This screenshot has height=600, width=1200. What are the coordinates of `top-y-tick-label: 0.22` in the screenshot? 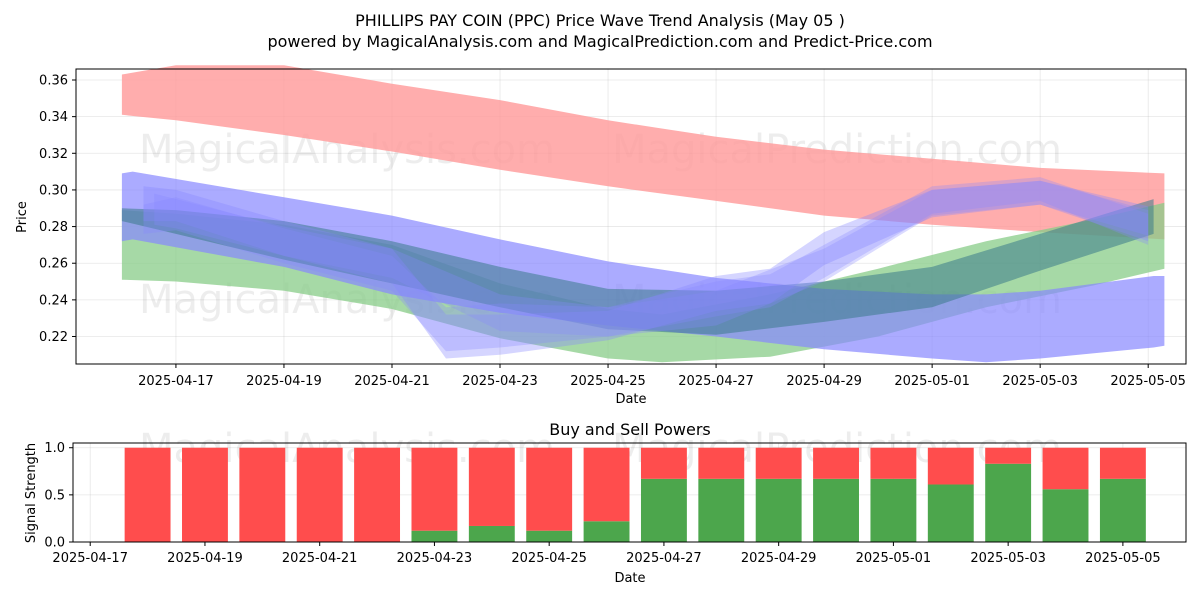 It's located at (53, 337).